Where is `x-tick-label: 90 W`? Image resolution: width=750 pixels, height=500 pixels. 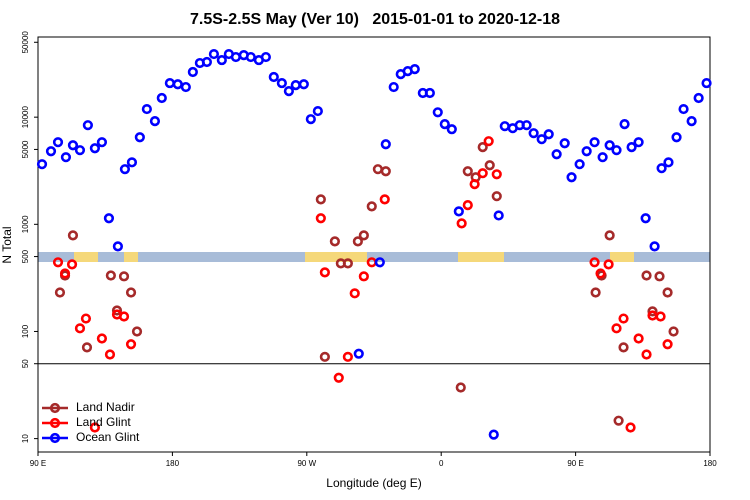
x-tick-label: 90 W is located at coordinates (306, 463).